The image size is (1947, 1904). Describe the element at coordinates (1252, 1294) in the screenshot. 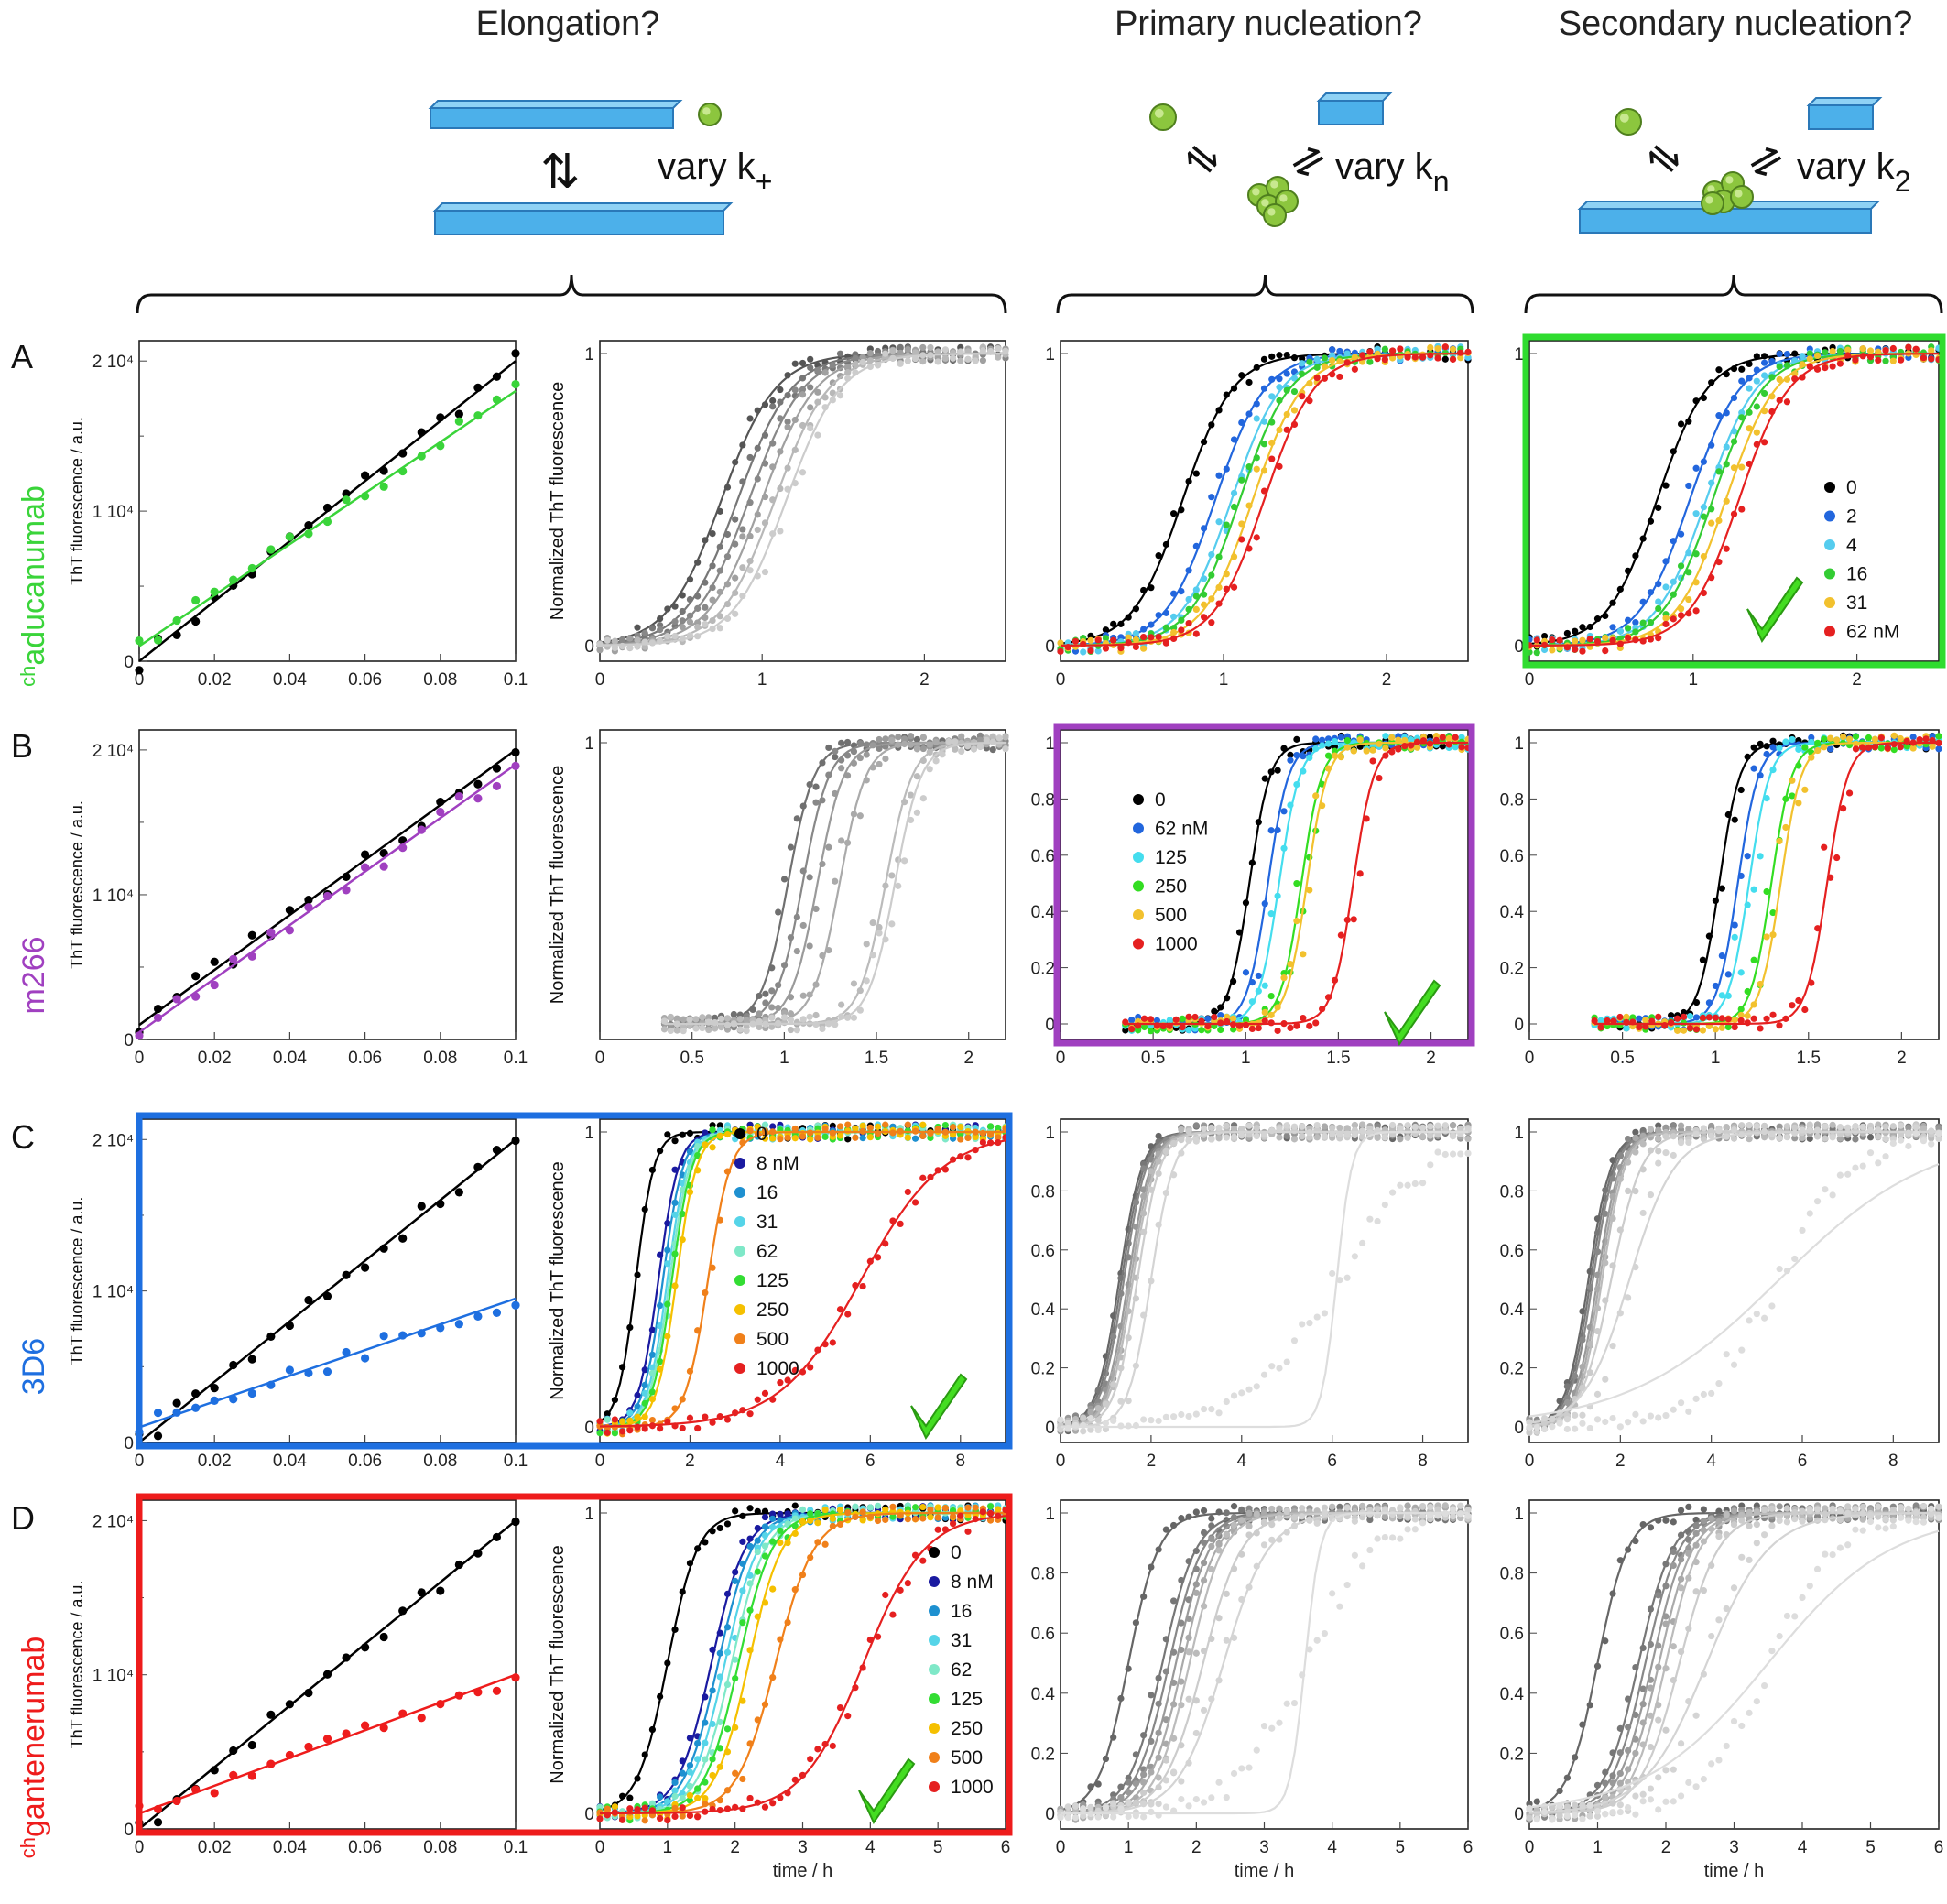

I see `panel-C3: 0 2 4 6 800.20.40.60.81` at that location.